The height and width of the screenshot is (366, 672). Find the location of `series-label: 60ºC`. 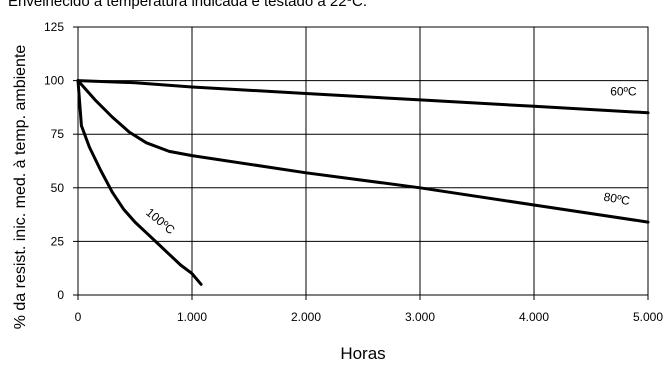

series-label: 60ºC is located at coordinates (623, 92).